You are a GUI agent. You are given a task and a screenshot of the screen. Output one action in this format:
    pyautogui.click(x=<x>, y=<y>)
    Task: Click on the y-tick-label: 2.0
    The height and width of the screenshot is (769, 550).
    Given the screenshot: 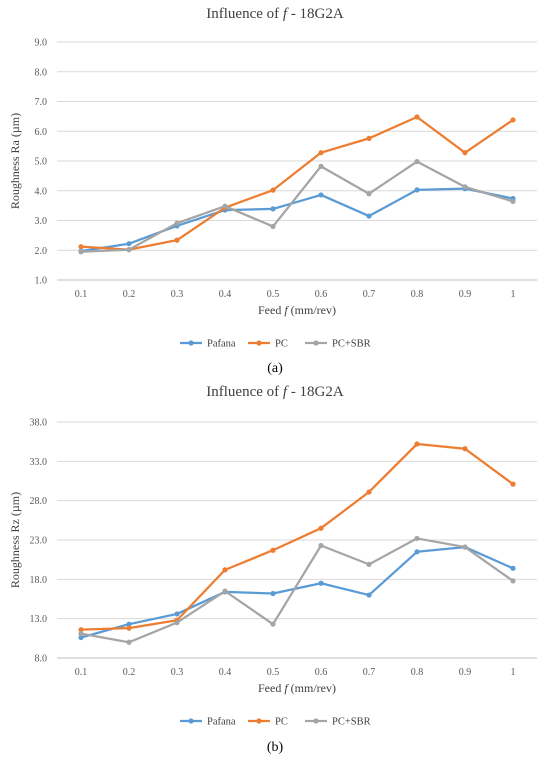 What is the action you would take?
    pyautogui.click(x=41, y=251)
    